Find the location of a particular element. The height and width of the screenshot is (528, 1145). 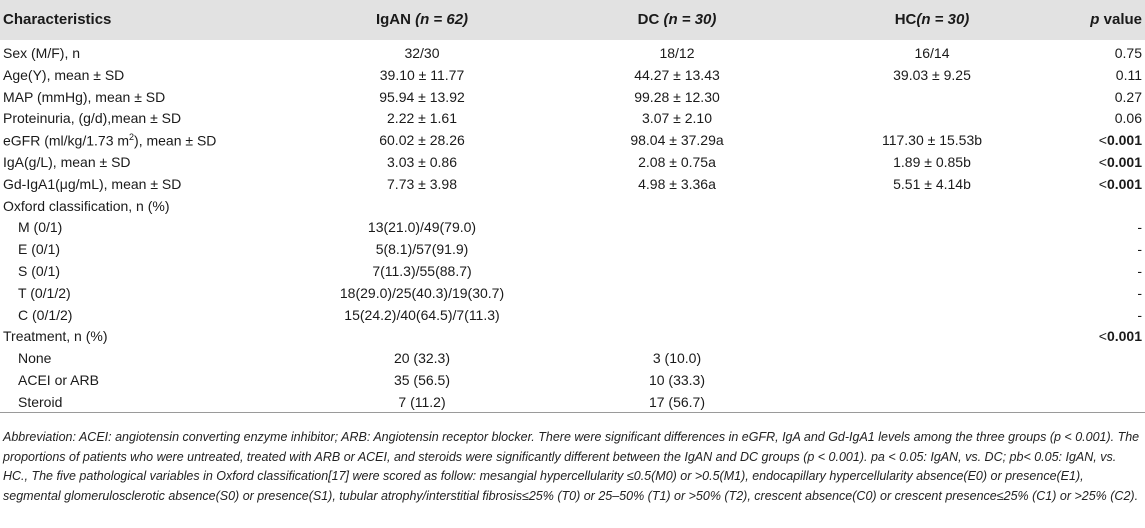

dc-cell: 99.28 ± 12.30 is located at coordinates (677, 96).